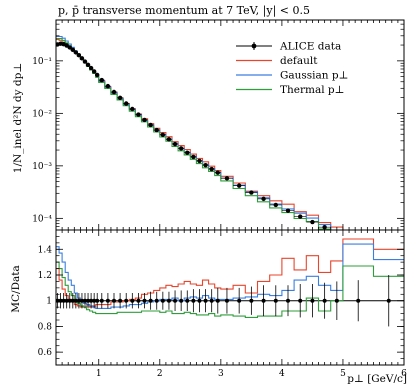 The width and height of the screenshot is (411, 392). Describe the element at coordinates (282, 374) in the screenshot. I see `x-tick-label: 4` at that location.